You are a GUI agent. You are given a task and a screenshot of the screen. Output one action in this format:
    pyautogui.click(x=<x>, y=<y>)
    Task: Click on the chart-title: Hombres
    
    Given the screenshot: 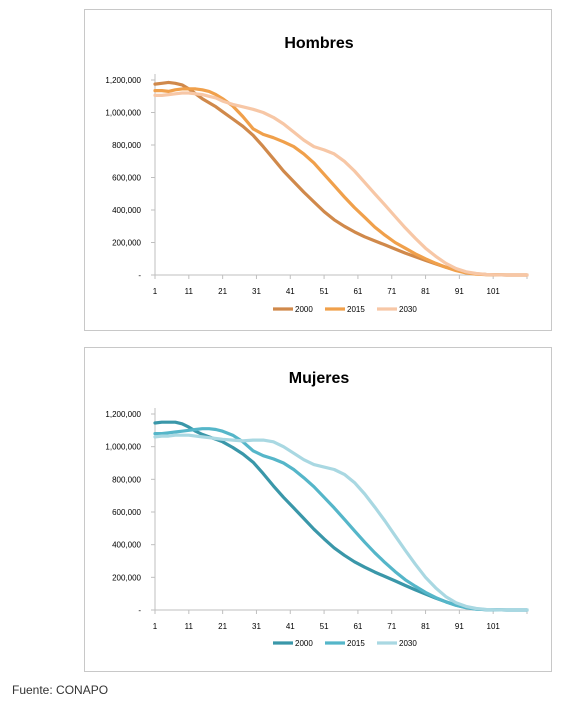 What is the action you would take?
    pyautogui.click(x=318, y=43)
    